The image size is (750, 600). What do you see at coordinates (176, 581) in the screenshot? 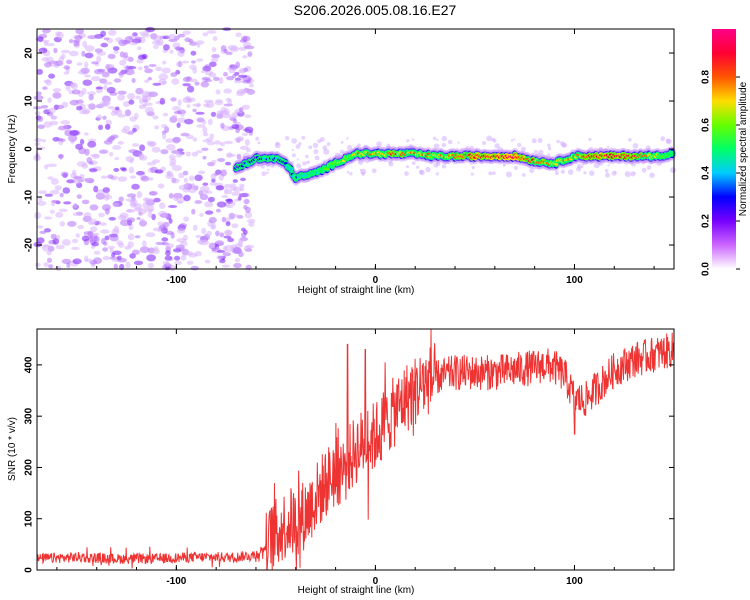
I see `x-tick-label: -100` at bounding box center [176, 581].